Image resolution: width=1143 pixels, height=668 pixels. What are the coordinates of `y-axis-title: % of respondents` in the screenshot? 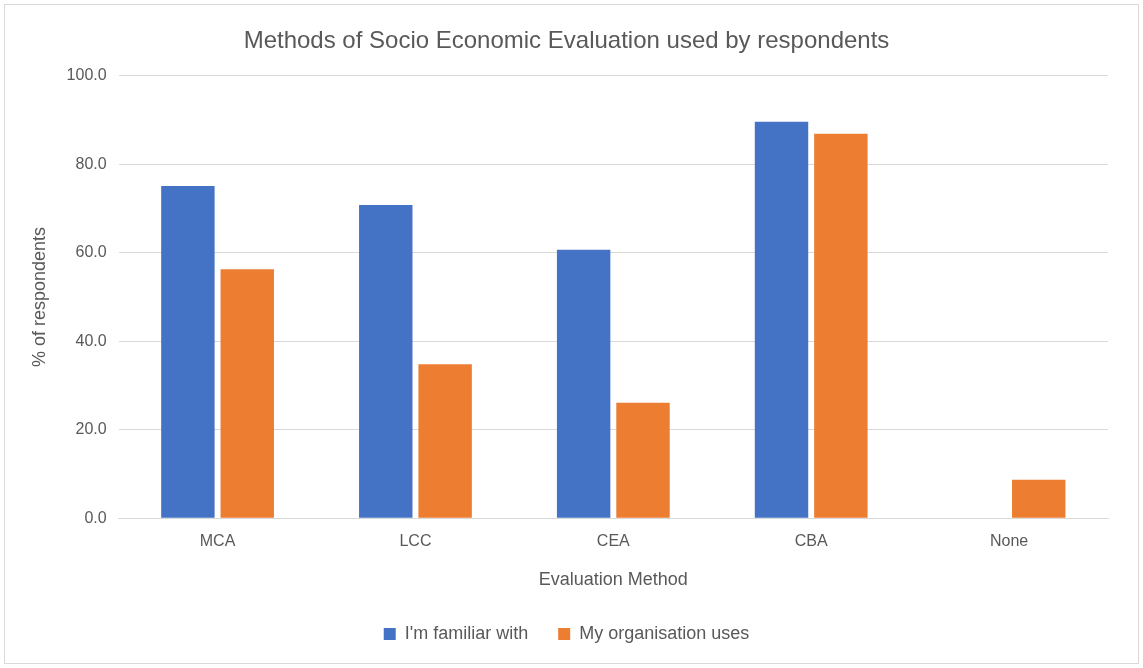 It's located at (38, 297).